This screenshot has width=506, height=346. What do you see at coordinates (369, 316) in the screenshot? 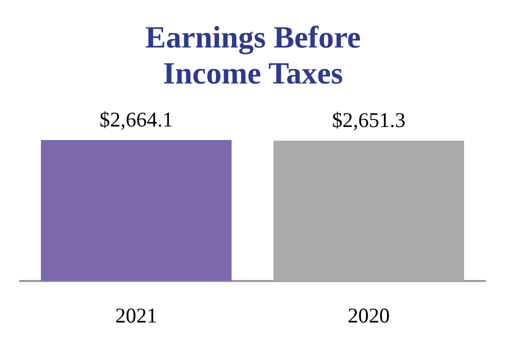
I see `x-tick-label: 2020` at bounding box center [369, 316].